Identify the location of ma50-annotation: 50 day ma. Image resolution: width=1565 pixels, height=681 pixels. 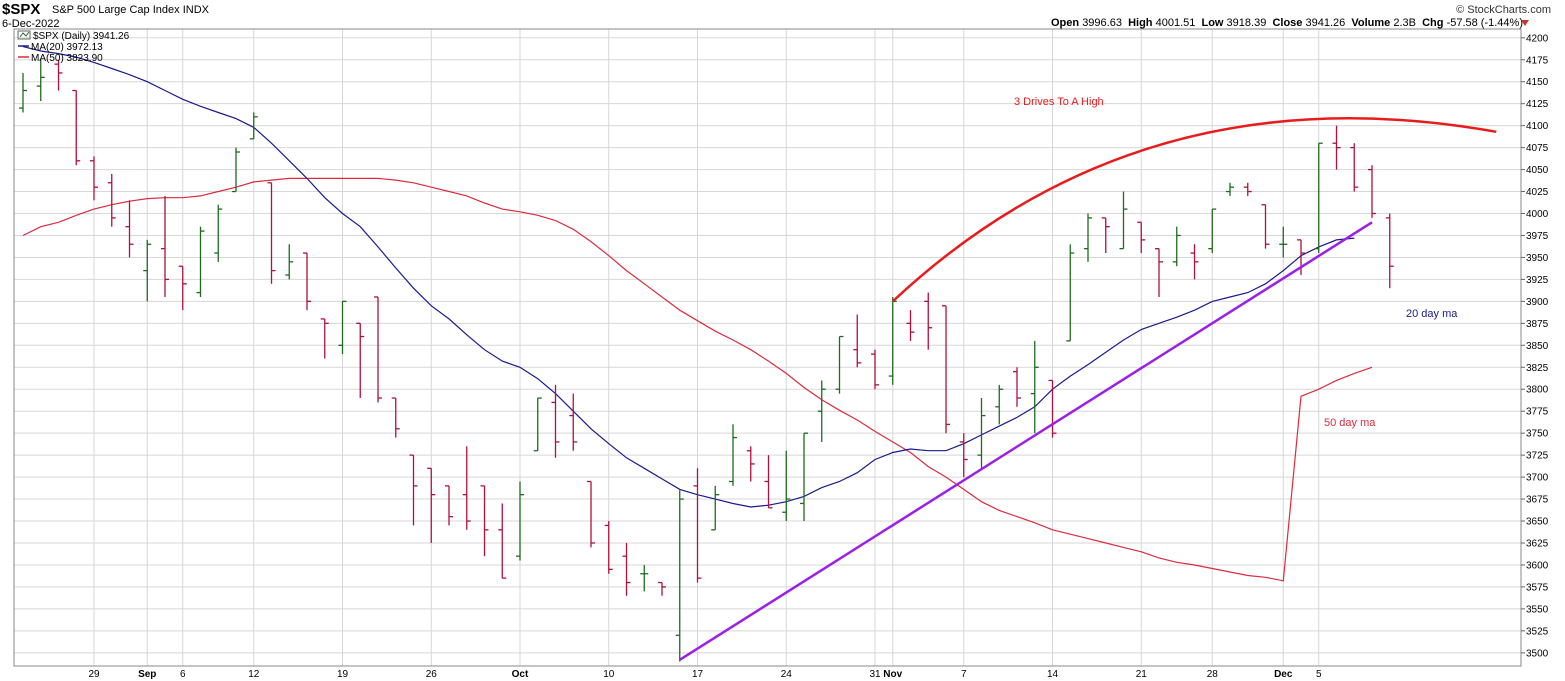
(1350, 423).